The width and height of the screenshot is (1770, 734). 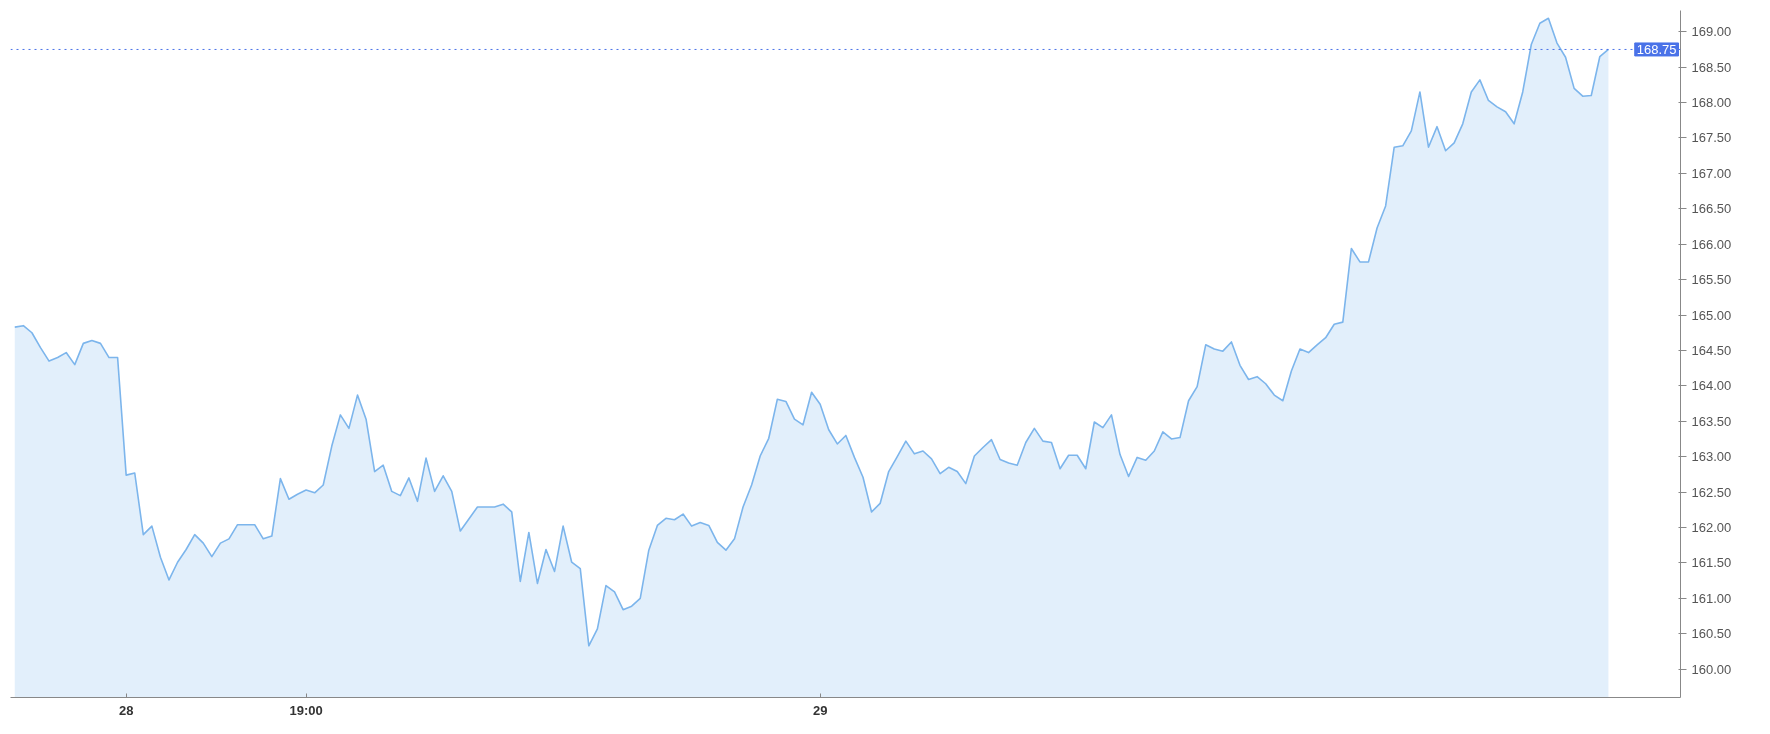 What do you see at coordinates (820, 710) in the screenshot?
I see `x-tick-label: 29` at bounding box center [820, 710].